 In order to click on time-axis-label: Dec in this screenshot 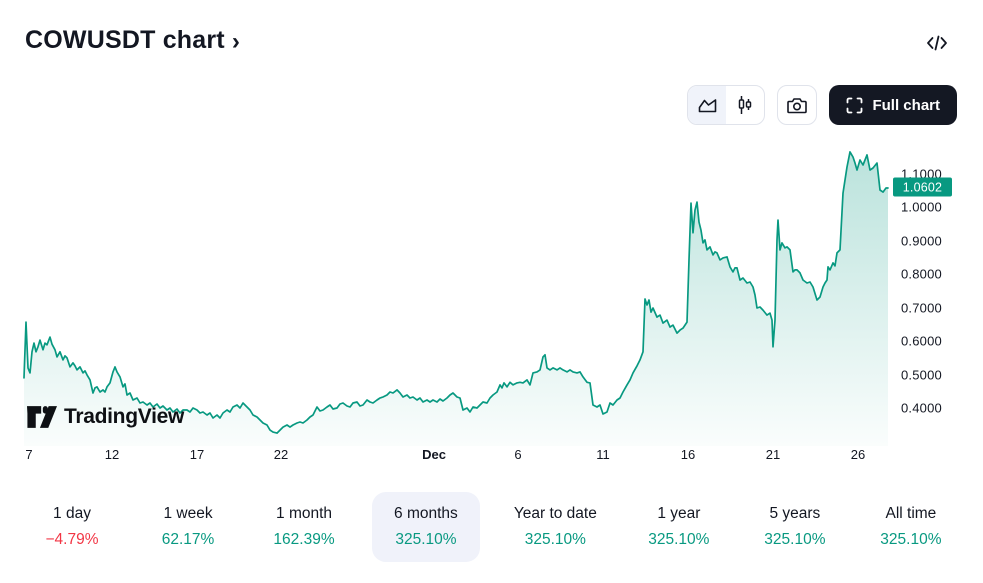, I will do `click(434, 454)`.